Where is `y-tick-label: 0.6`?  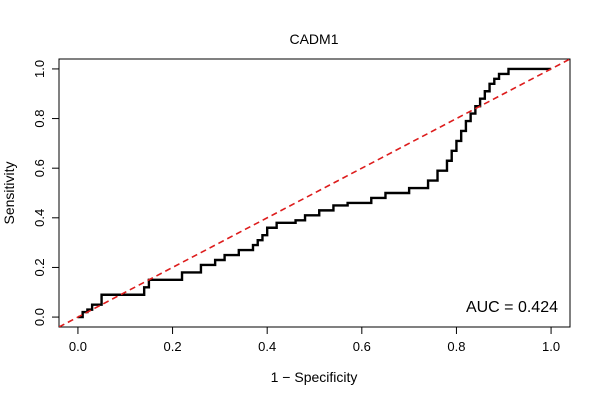
y-tick-label: 0.6 is located at coordinates (39, 168).